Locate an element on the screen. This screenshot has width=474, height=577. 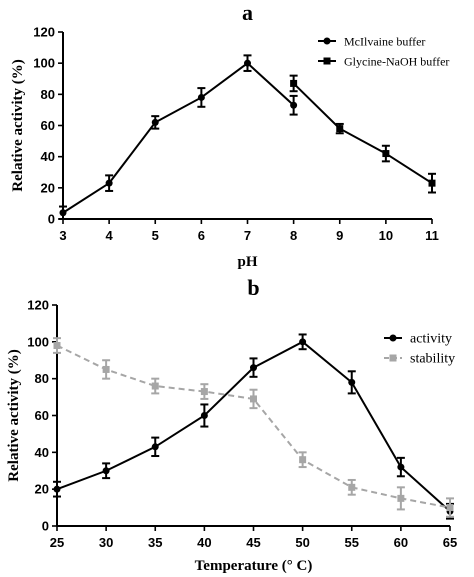
x-tick-label: 7 is located at coordinates (247, 235).